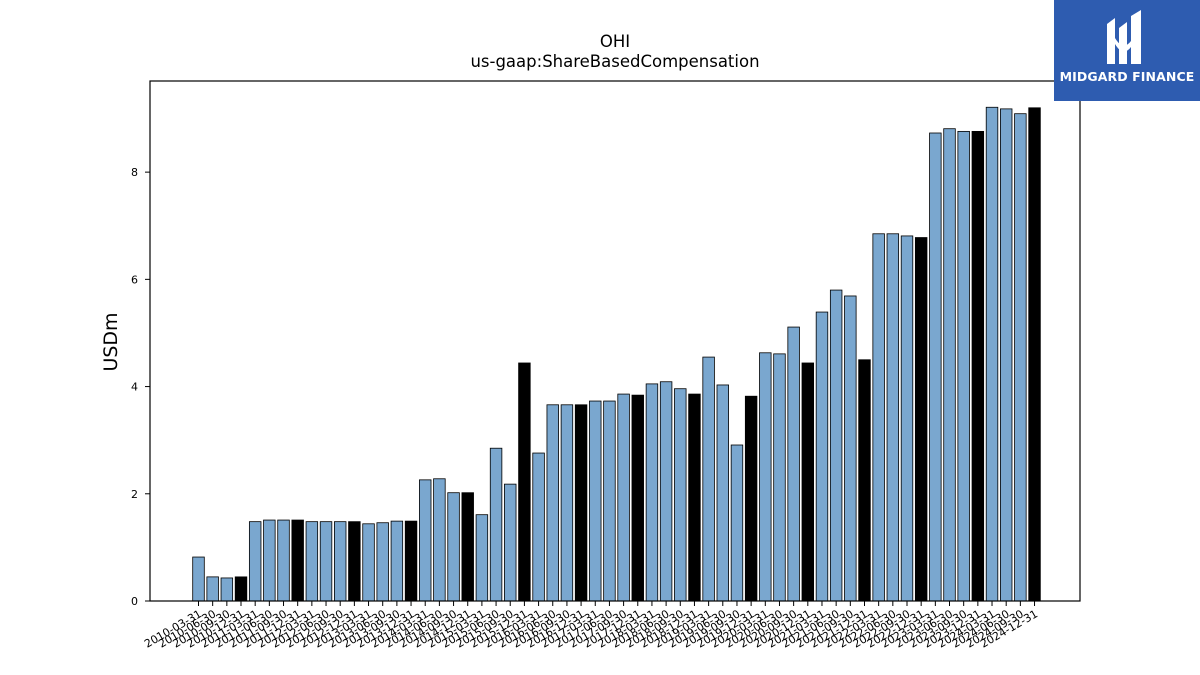 The width and height of the screenshot is (1200, 675). I want to click on chart-subtitle: us-gaap:ShareBasedCompensation, so click(615, 61).